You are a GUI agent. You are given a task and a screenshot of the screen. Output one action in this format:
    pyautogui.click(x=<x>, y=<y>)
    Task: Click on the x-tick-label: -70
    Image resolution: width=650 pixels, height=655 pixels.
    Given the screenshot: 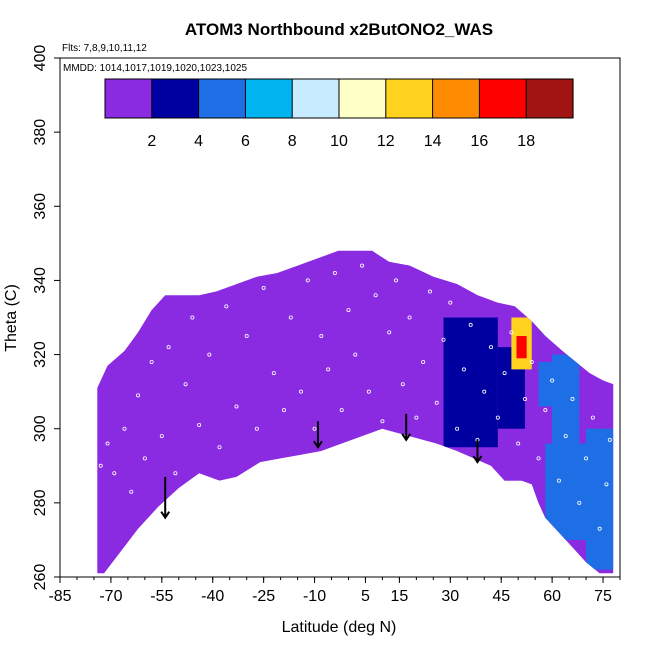 What is the action you would take?
    pyautogui.click(x=110, y=596)
    